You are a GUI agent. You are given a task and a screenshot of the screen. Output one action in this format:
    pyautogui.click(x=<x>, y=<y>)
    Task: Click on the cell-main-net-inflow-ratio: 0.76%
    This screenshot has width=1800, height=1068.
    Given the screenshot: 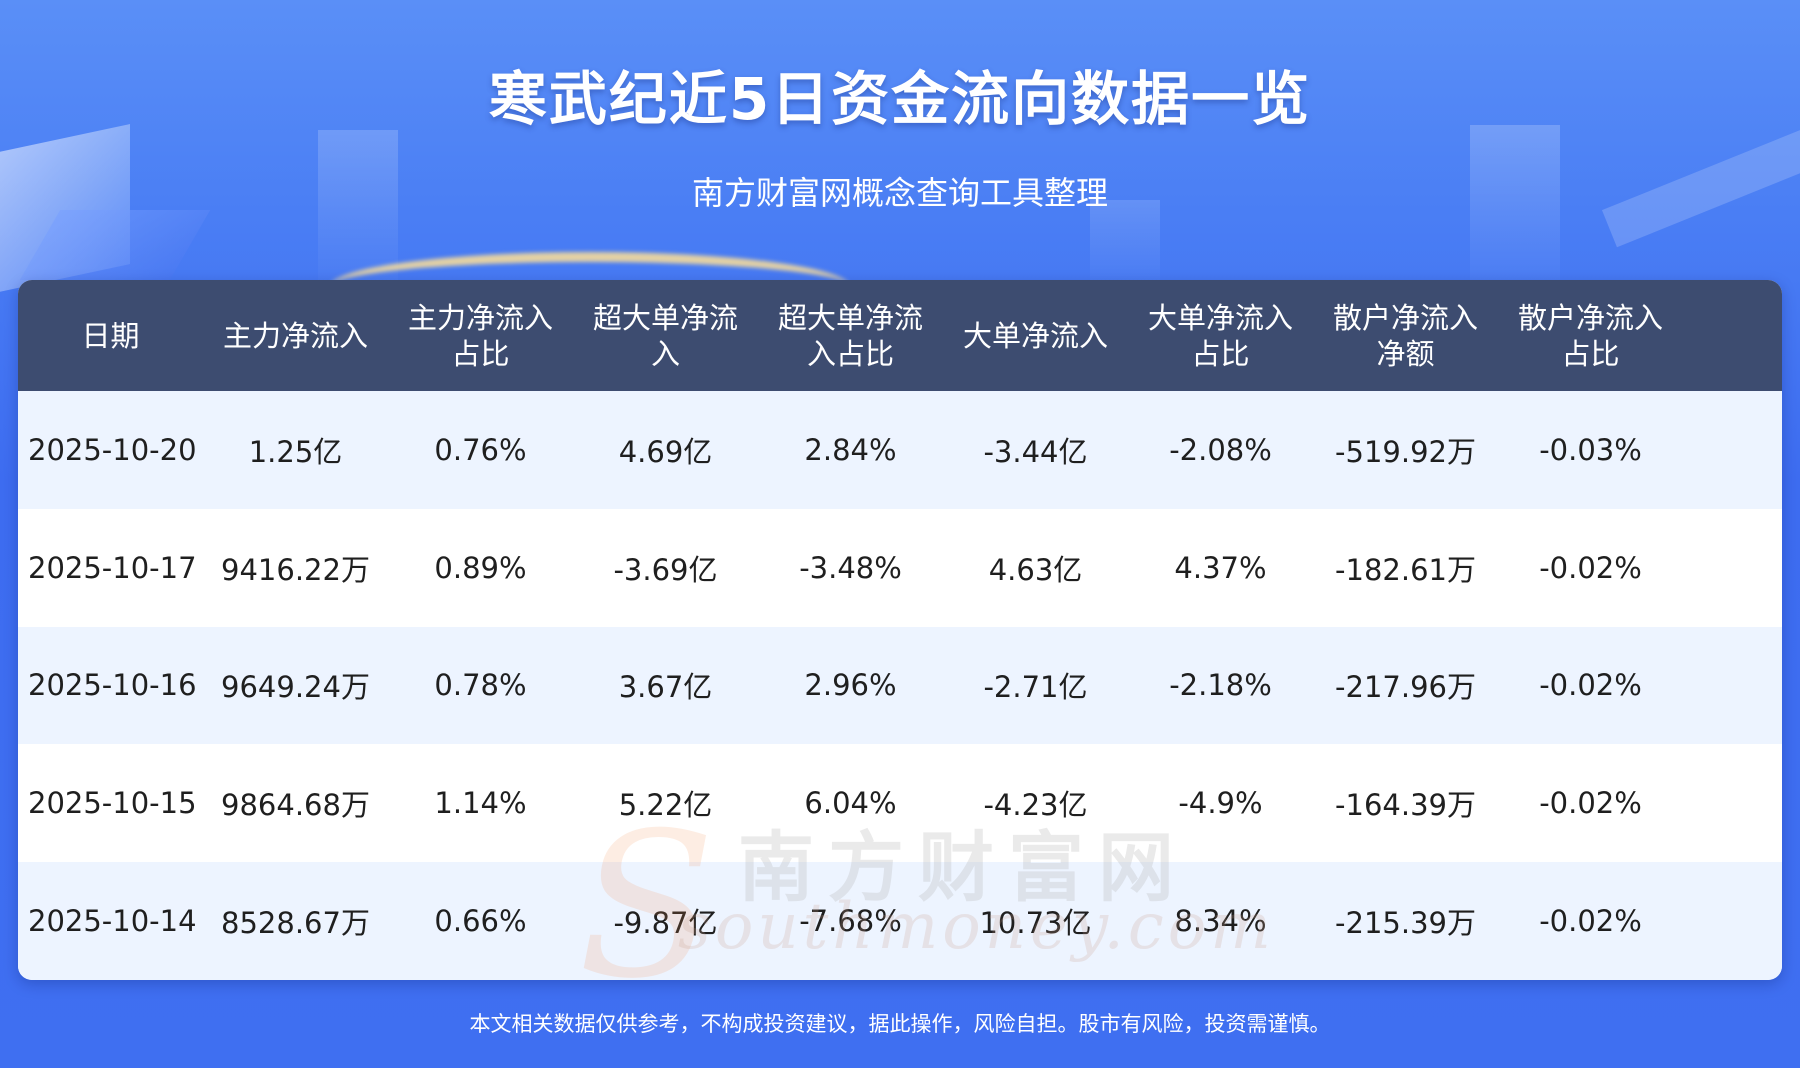 What is the action you would take?
    pyautogui.click(x=480, y=449)
    